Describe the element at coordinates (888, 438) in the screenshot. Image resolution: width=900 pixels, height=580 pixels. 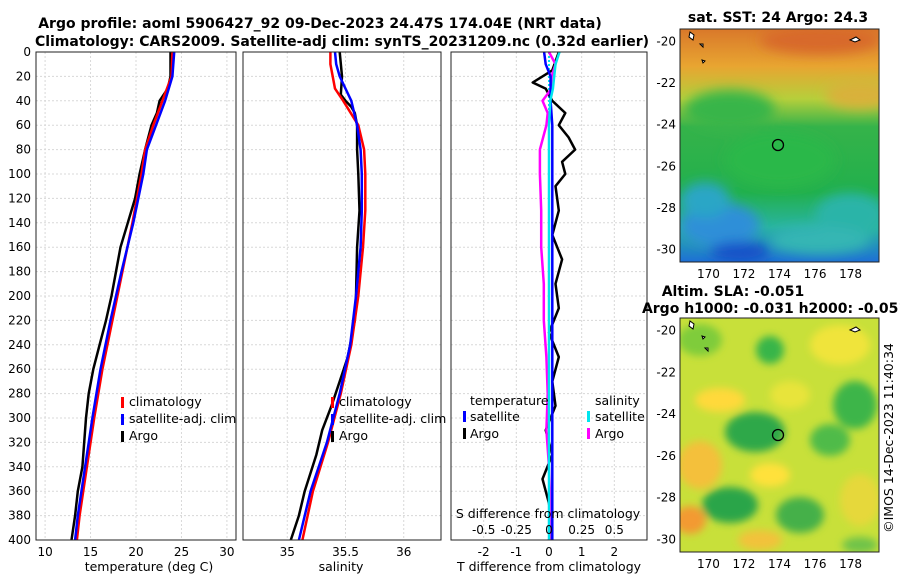
I see `imos-credit: ©IMOS 14-Dec-2023 11:40:34` at that location.